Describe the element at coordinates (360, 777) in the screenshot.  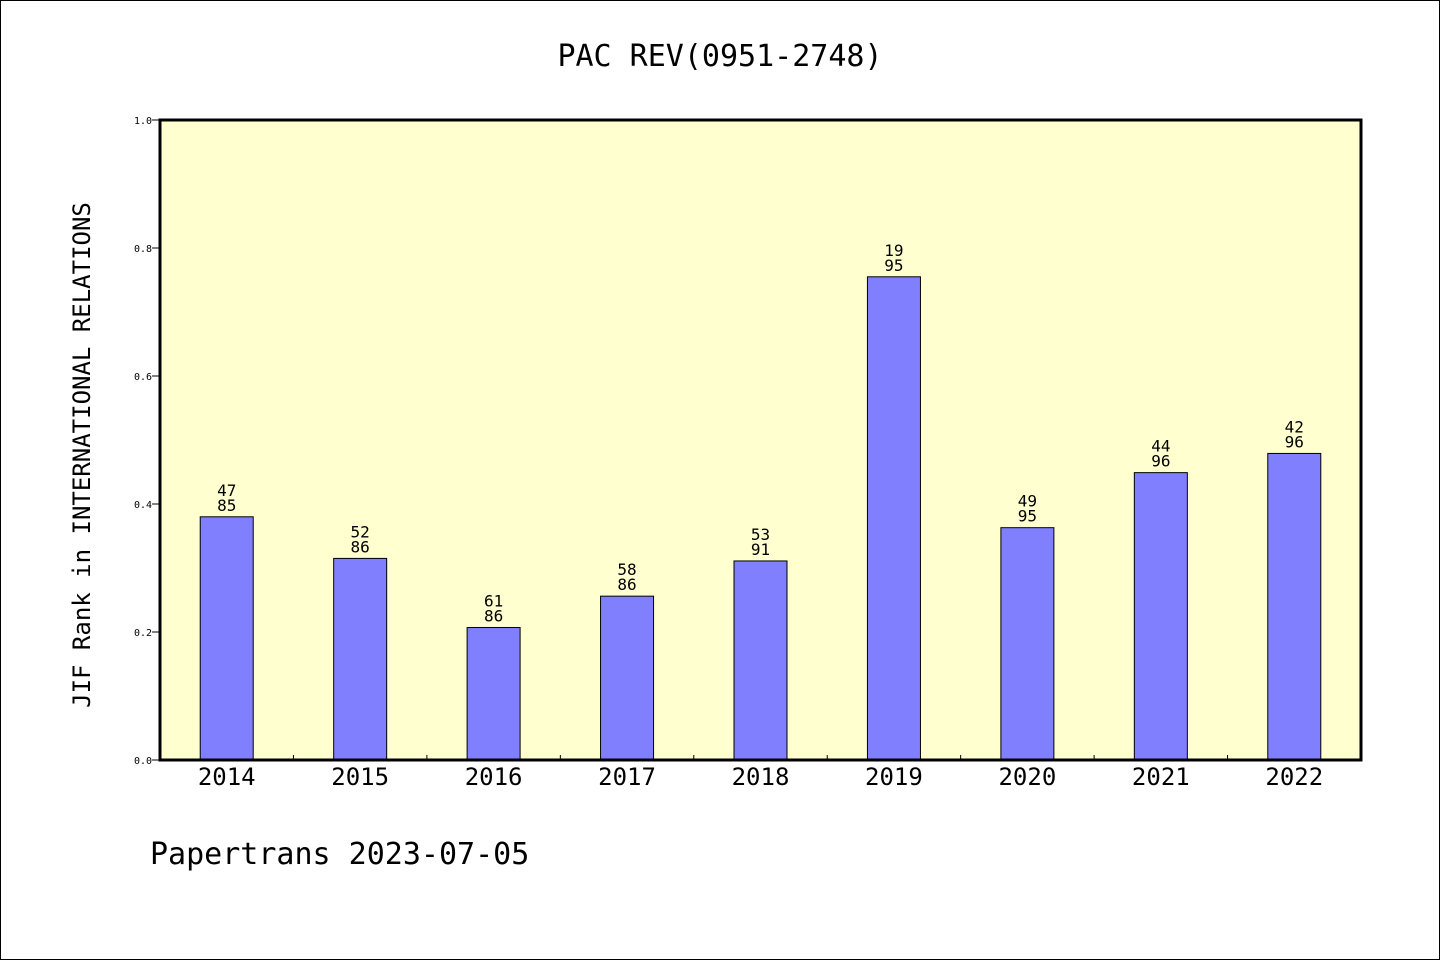
I see `x-tick-label: 2015` at that location.